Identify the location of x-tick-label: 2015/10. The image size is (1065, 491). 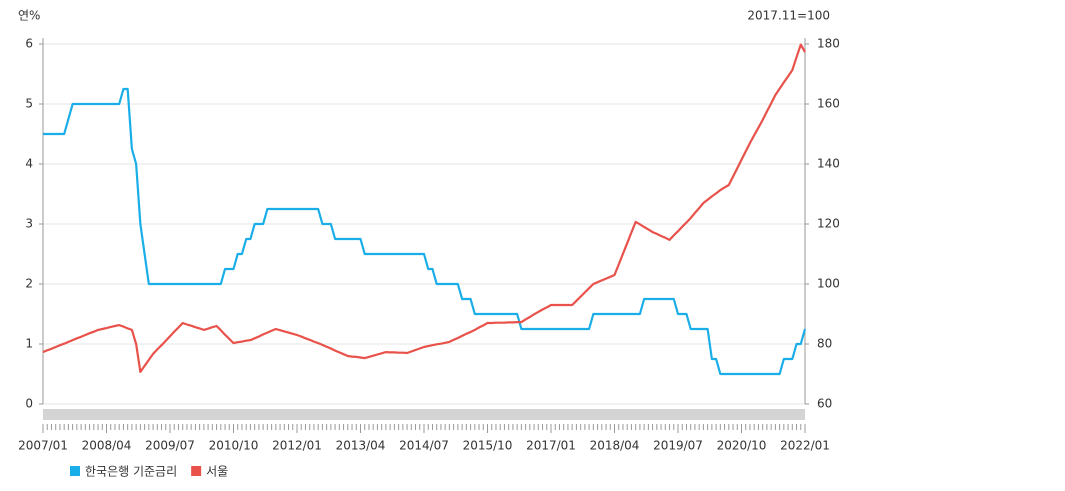
(488, 446).